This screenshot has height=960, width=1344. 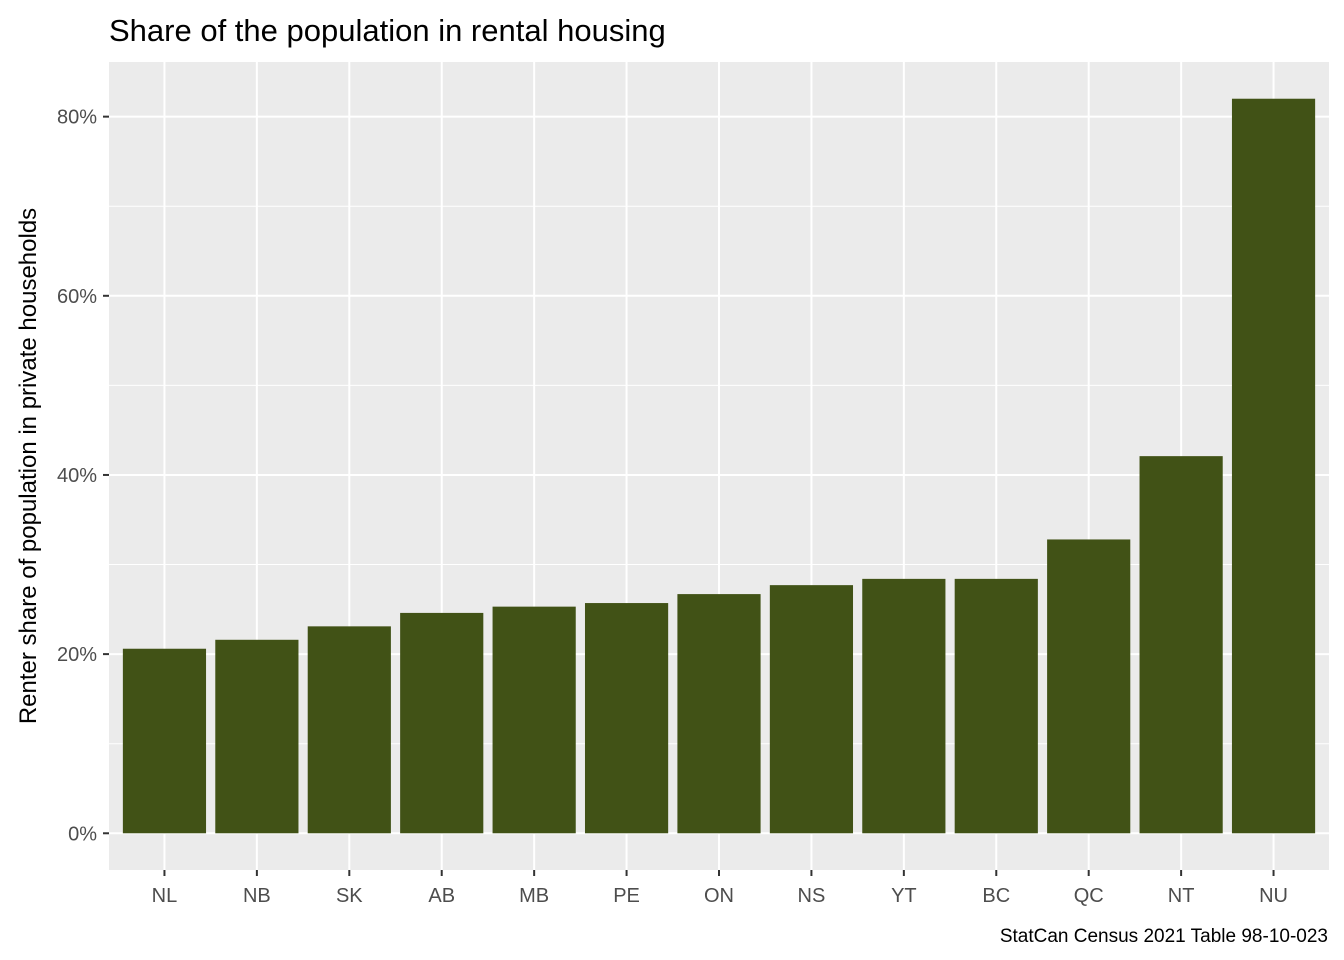 I want to click on x-tick-label: PE, so click(x=626, y=896).